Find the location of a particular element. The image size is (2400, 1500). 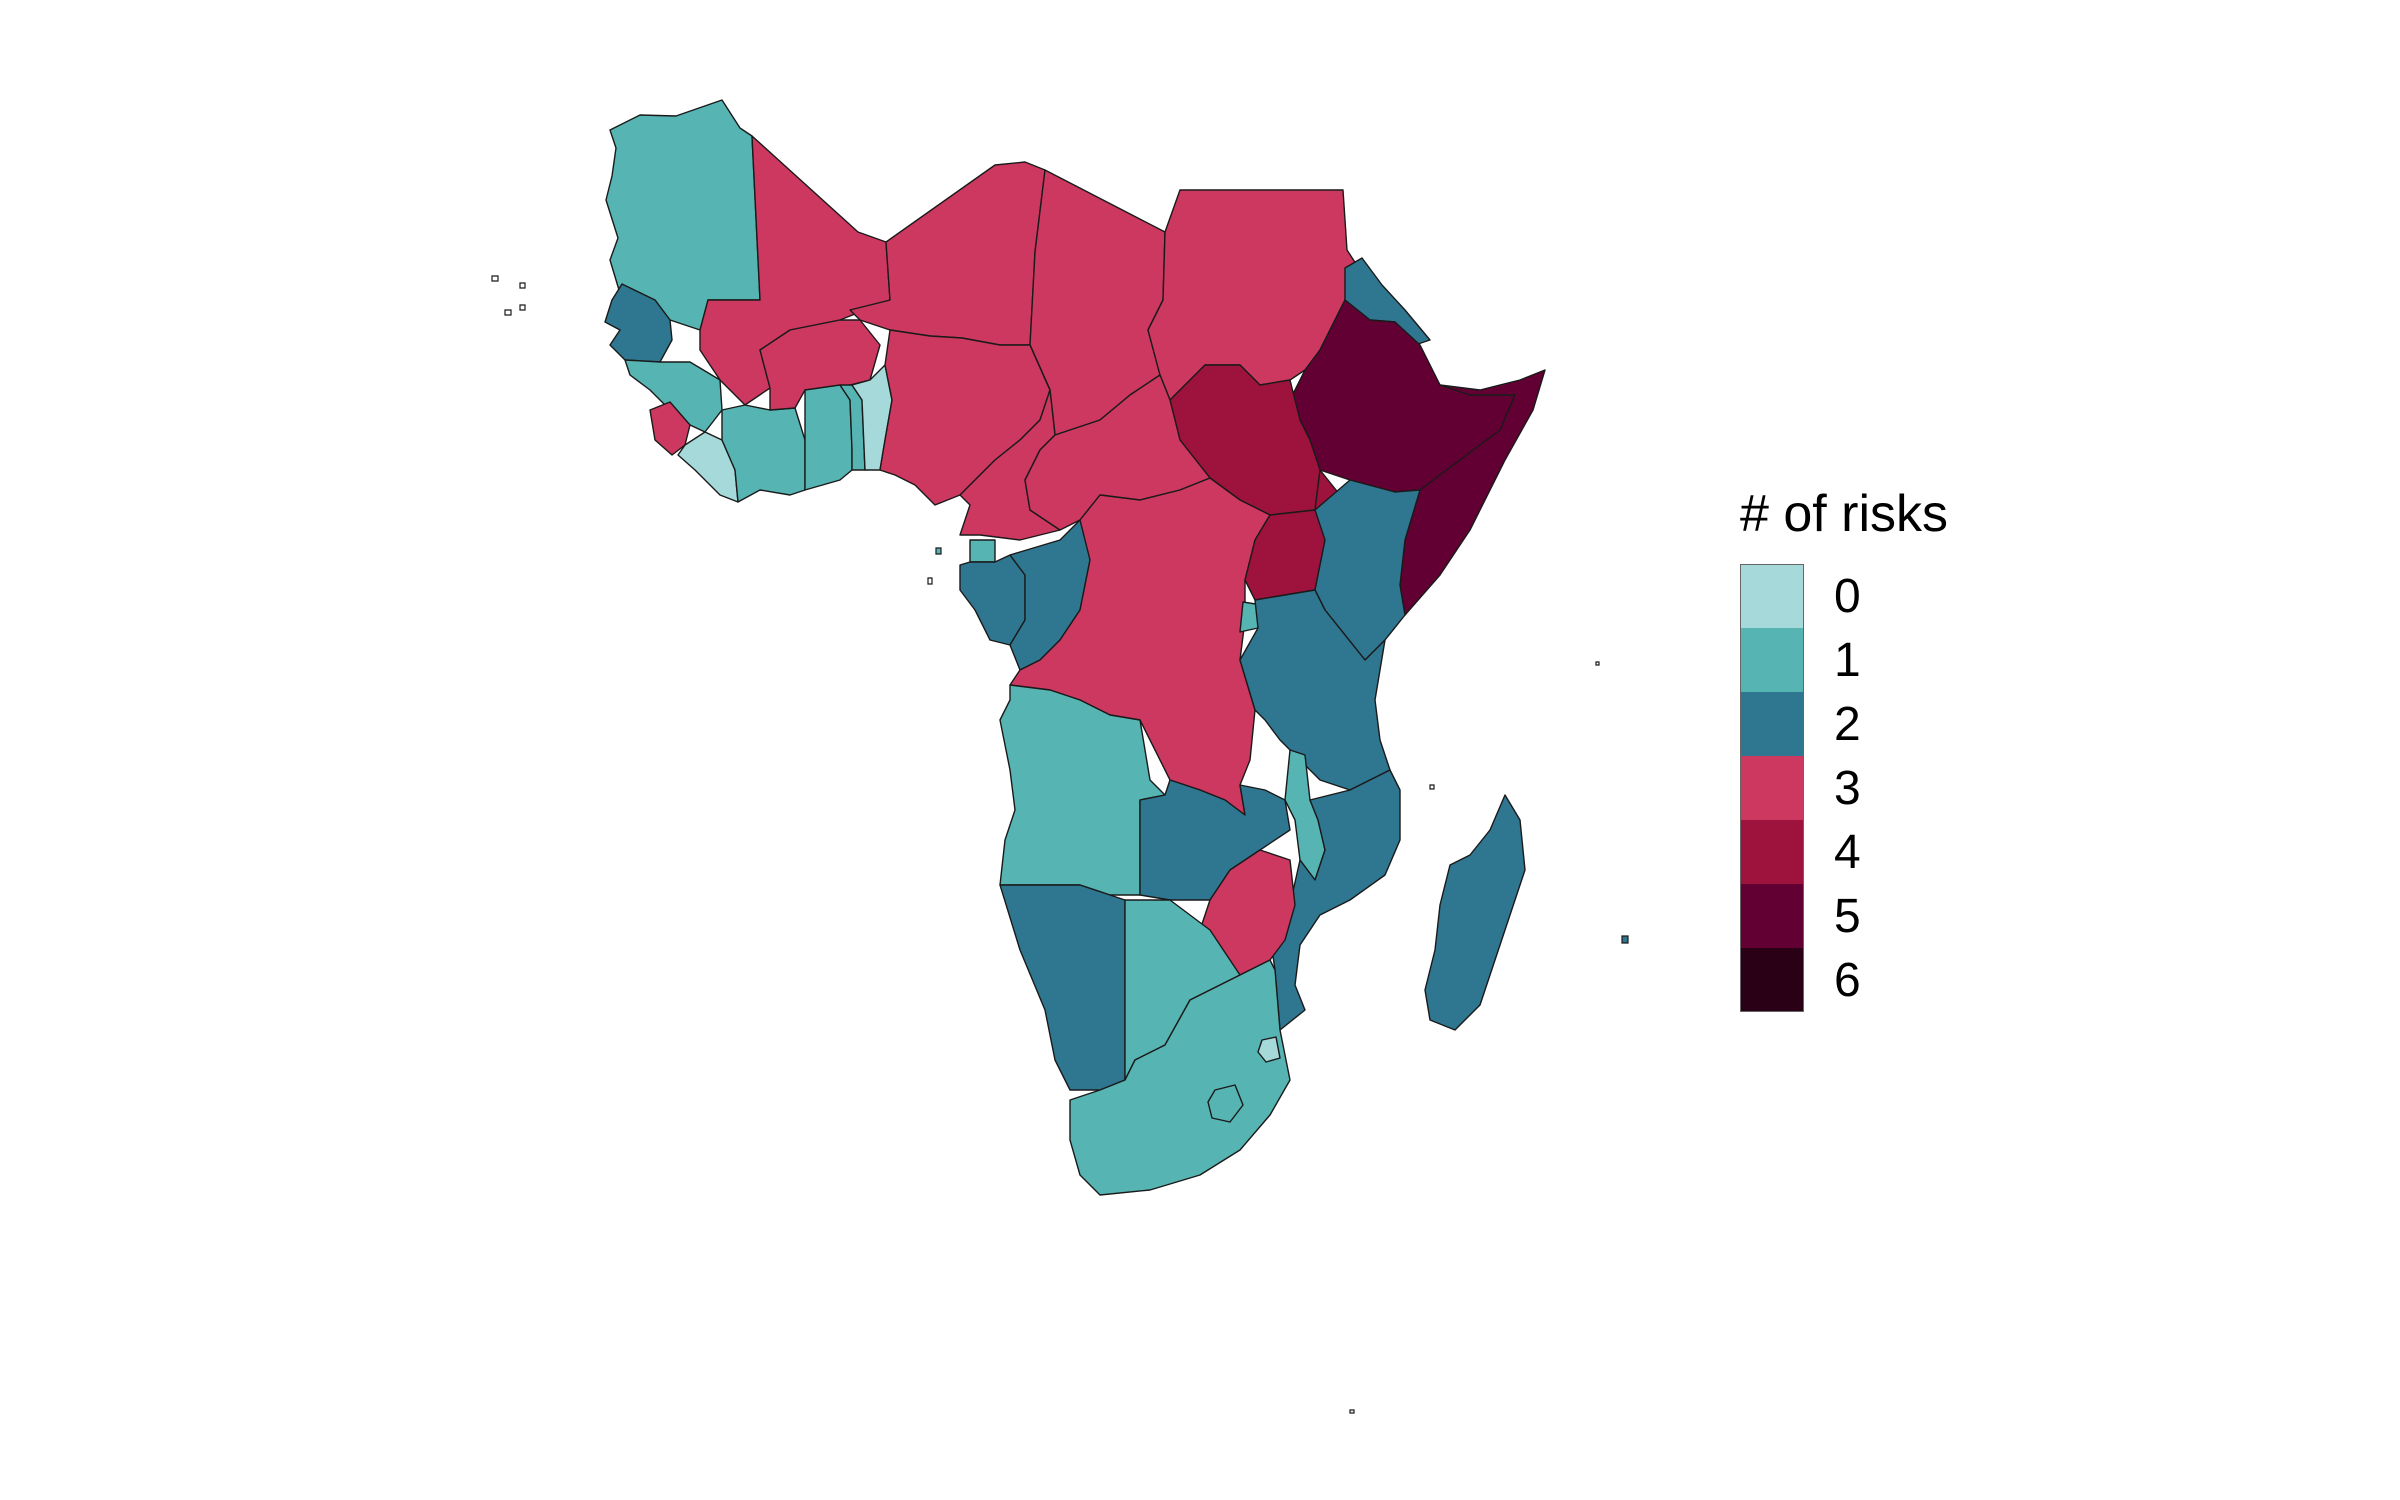

legend-label: 5 is located at coordinates (1847, 916).